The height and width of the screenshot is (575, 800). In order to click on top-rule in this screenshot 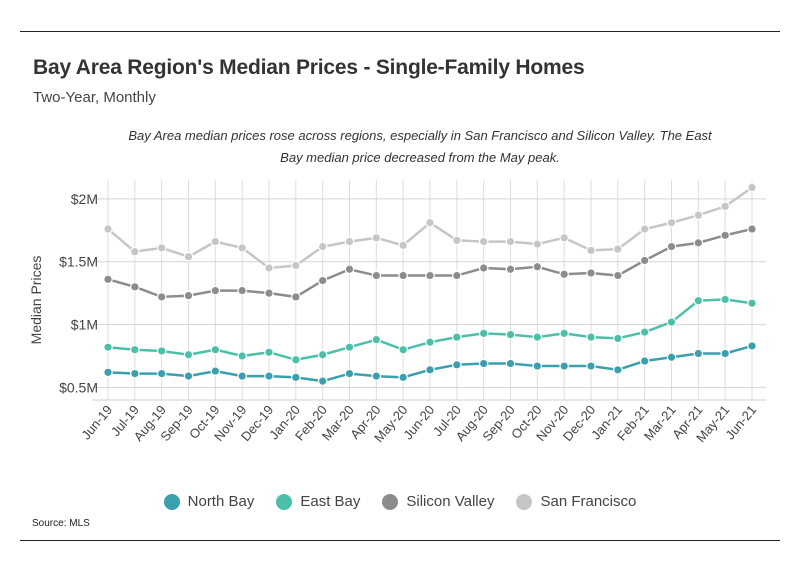, I will do `click(400, 31)`.